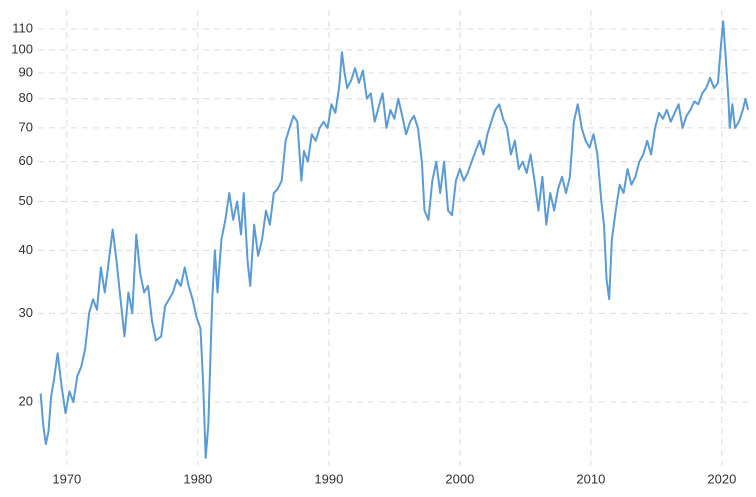 This screenshot has height=497, width=756. What do you see at coordinates (26, 312) in the screenshot?
I see `y-tick-label: 30` at bounding box center [26, 312].